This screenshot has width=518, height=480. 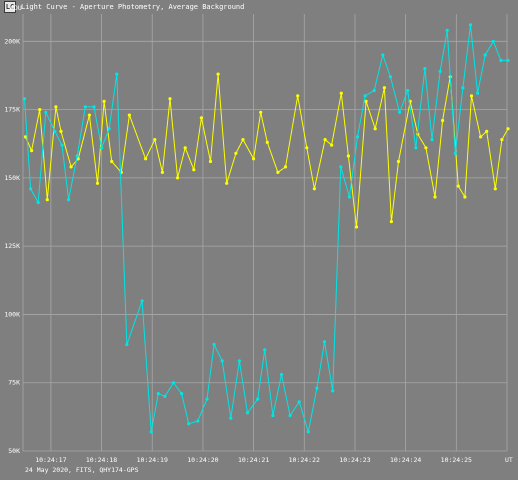 I want to click on x-tick-label: 10:24:17, so click(x=50, y=460).